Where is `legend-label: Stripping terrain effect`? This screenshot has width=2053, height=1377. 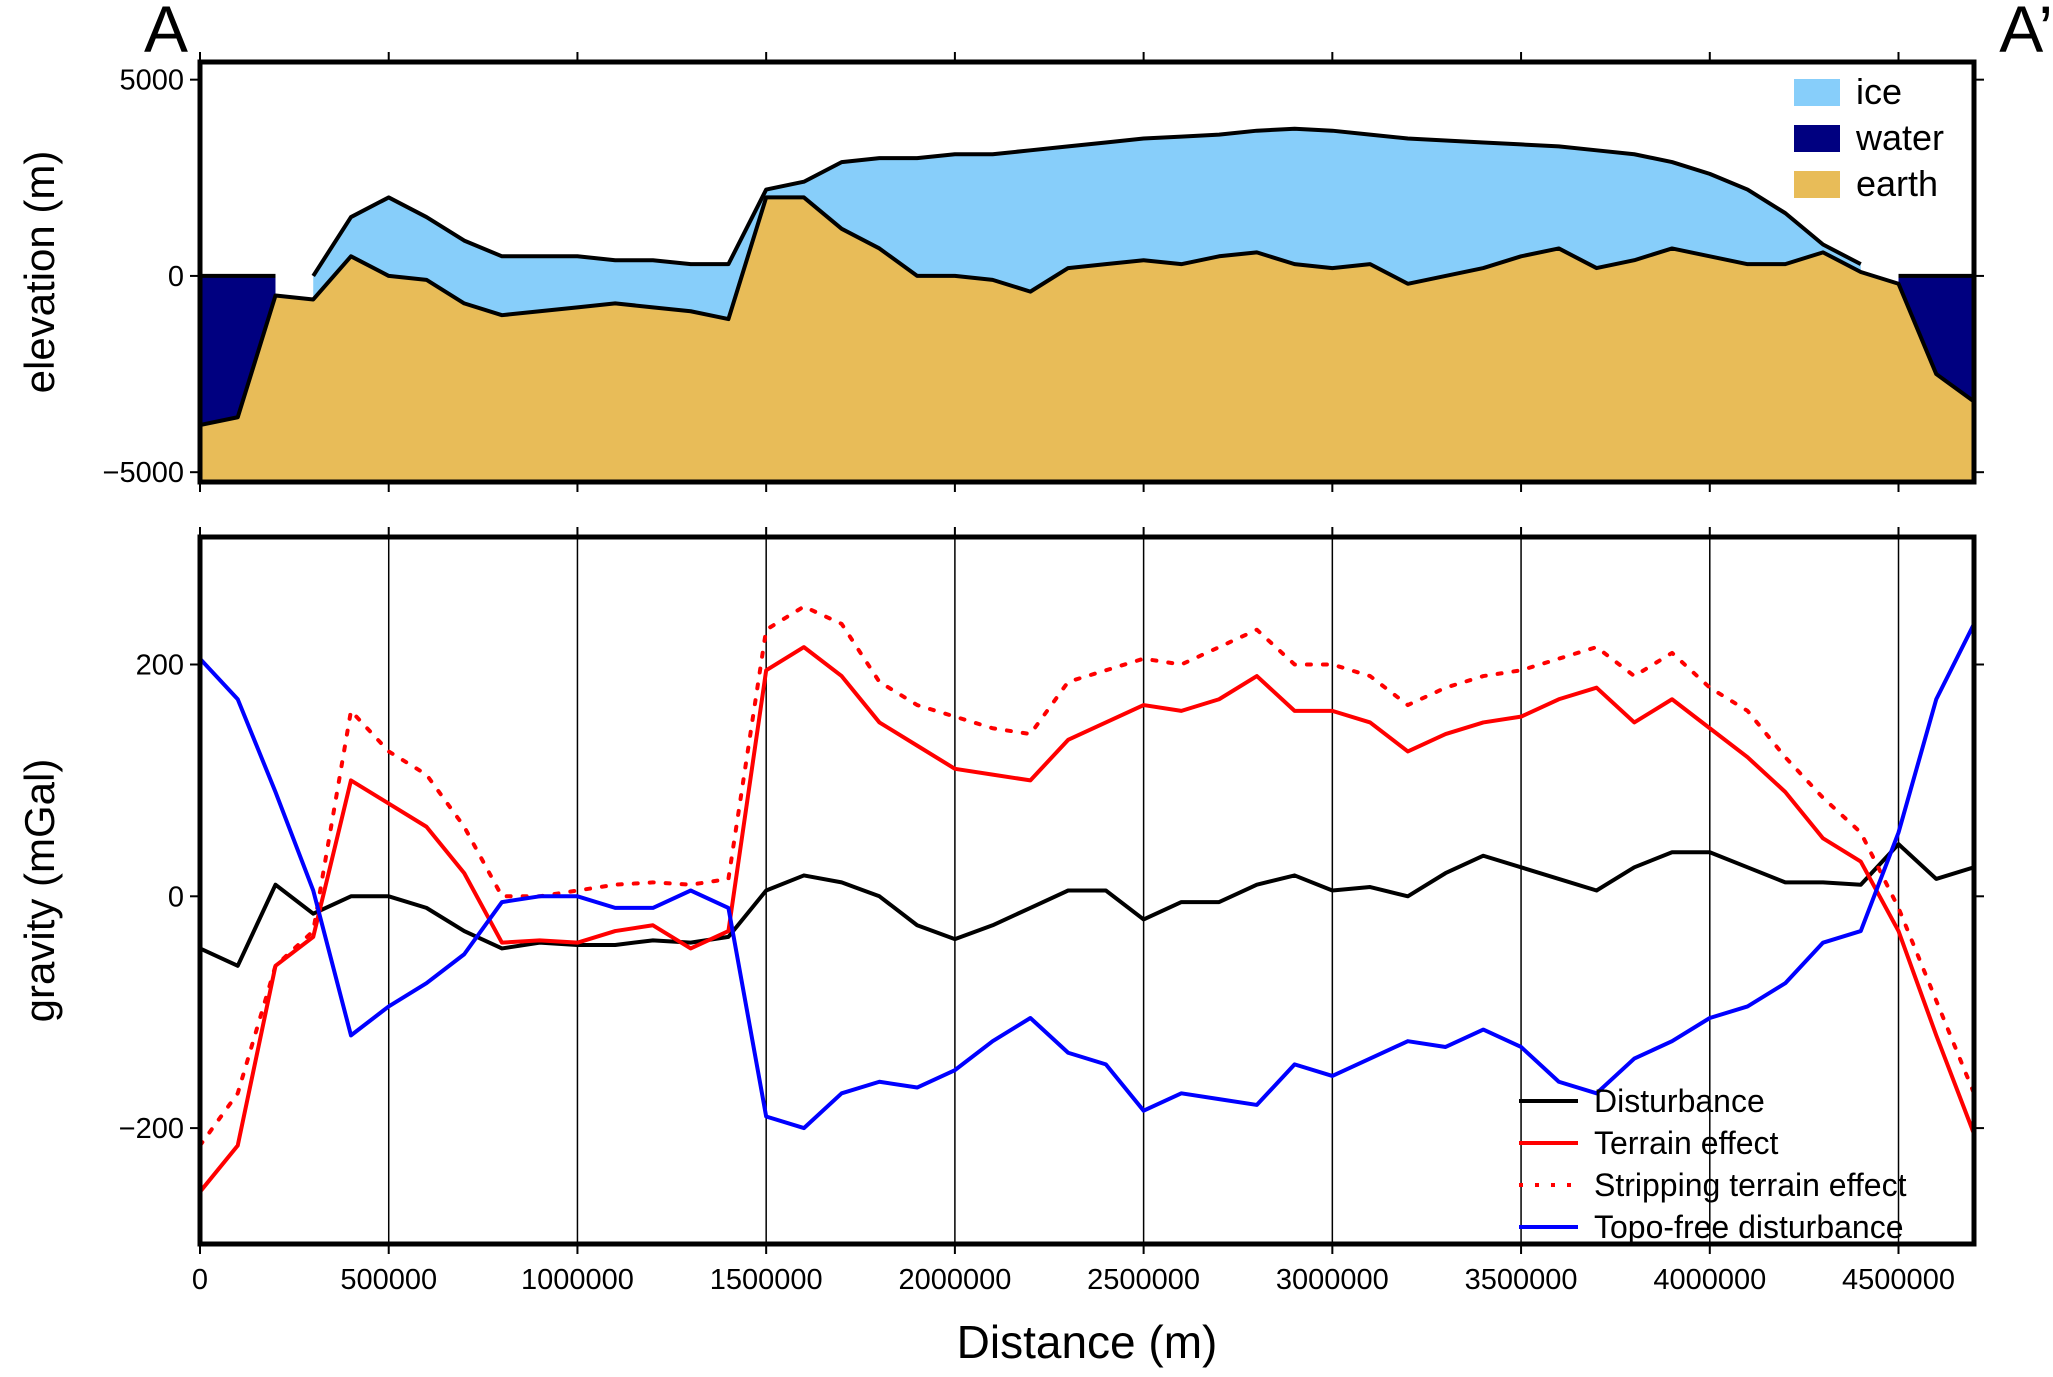
legend-label: Stripping terrain effect is located at coordinates (1750, 1185).